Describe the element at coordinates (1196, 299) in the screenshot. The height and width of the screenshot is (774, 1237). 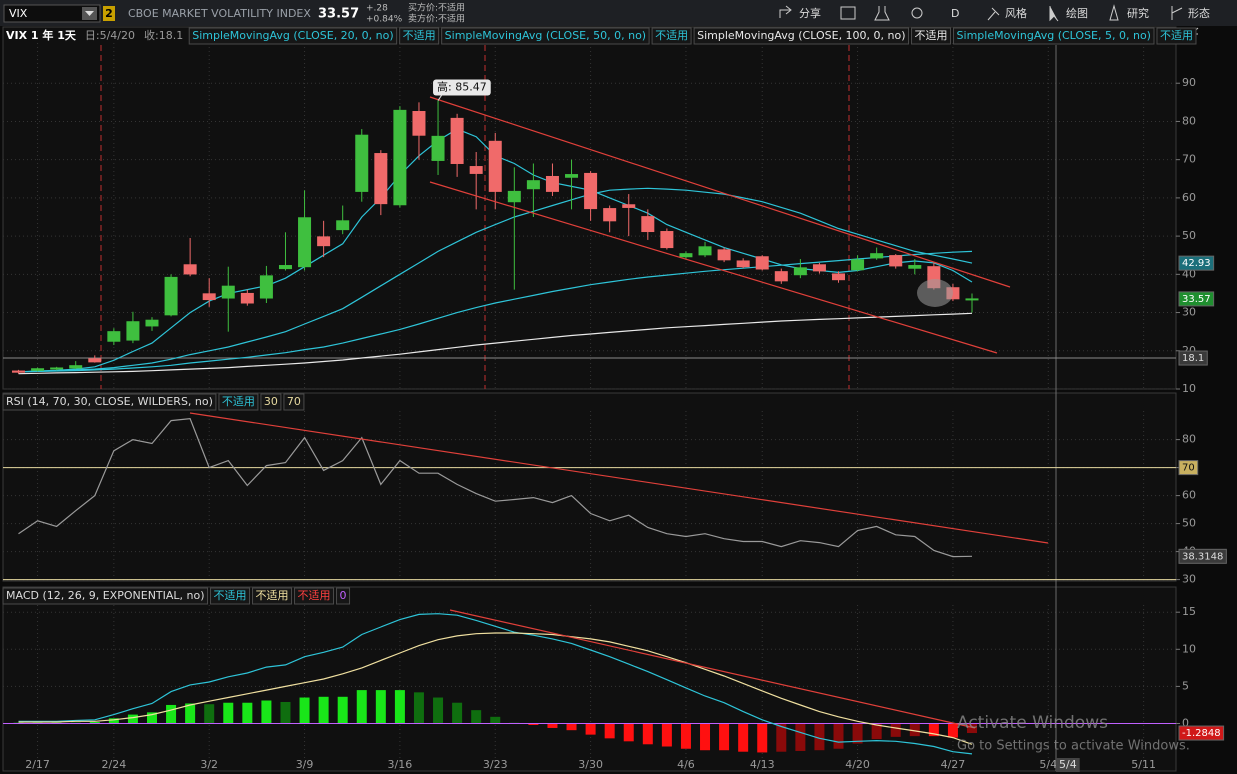
I see `last-price-tag-bg` at that location.